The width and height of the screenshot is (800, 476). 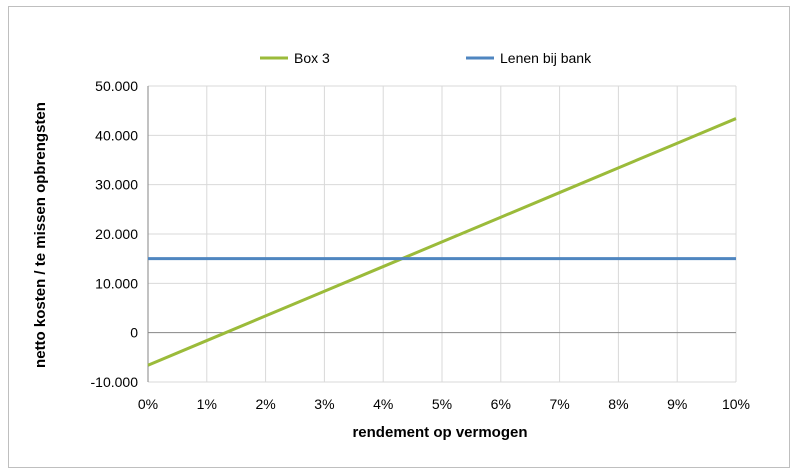 What do you see at coordinates (677, 404) in the screenshot?
I see `x-tick-label-9: 9%` at bounding box center [677, 404].